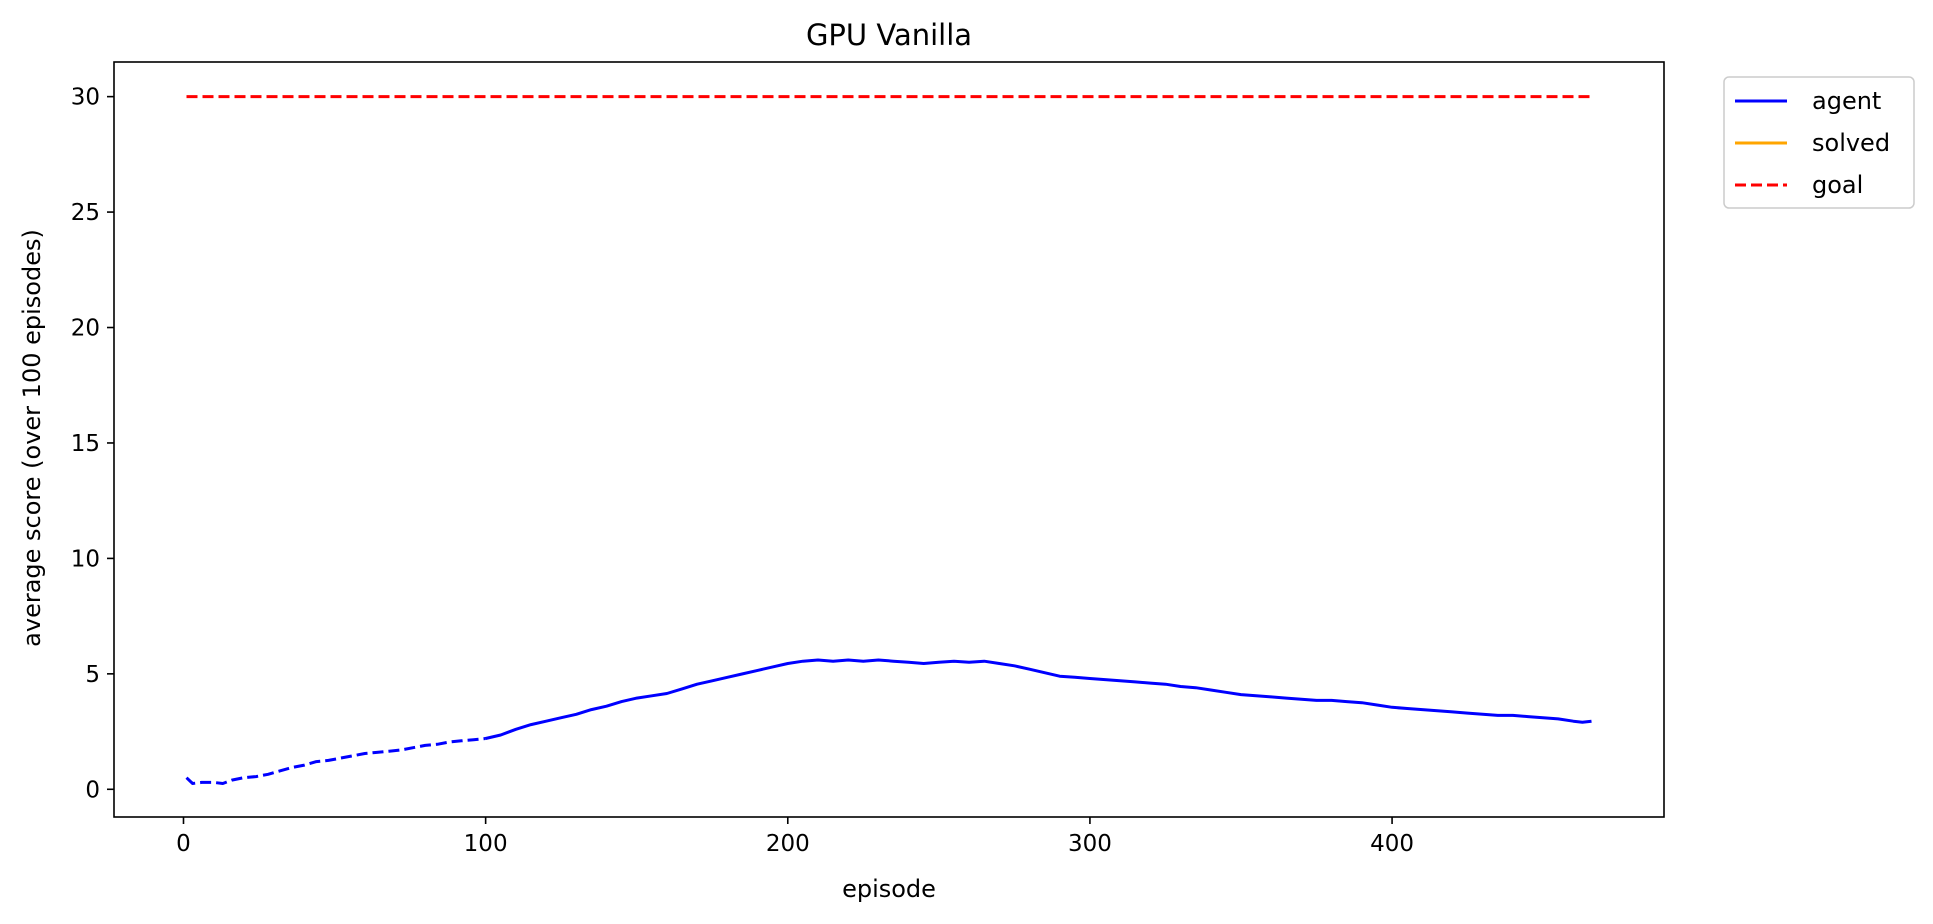  I want to click on x-axis: 0 100 200 300 400, so click(795, 837).